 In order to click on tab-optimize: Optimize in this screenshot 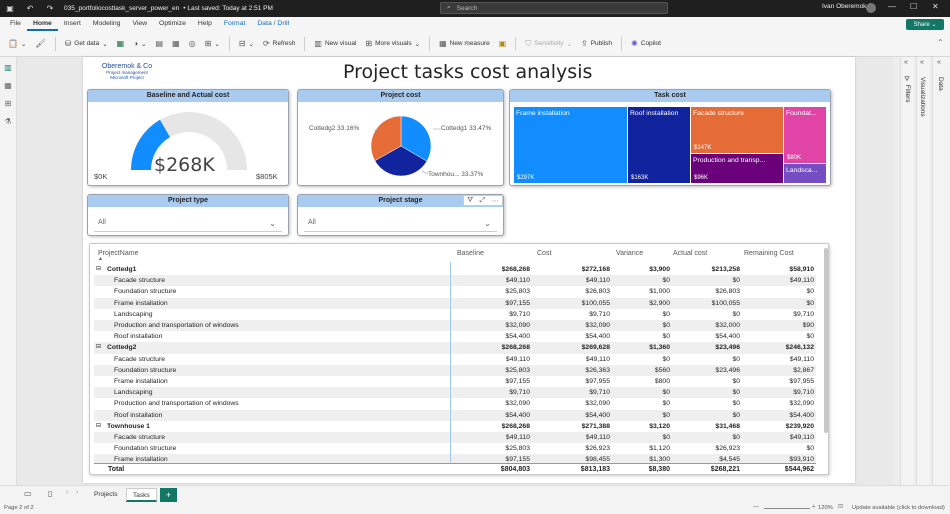, I will do `click(172, 23)`.